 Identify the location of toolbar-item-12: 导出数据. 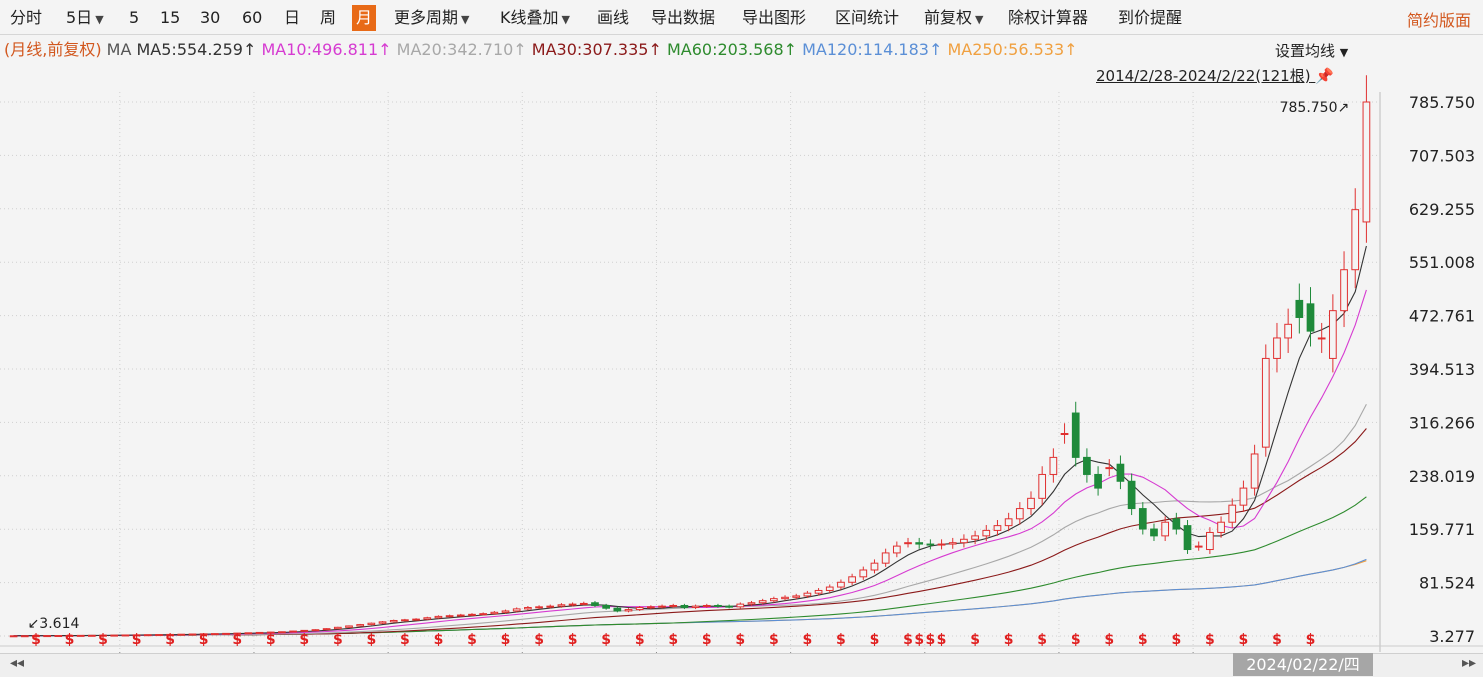
(683, 18).